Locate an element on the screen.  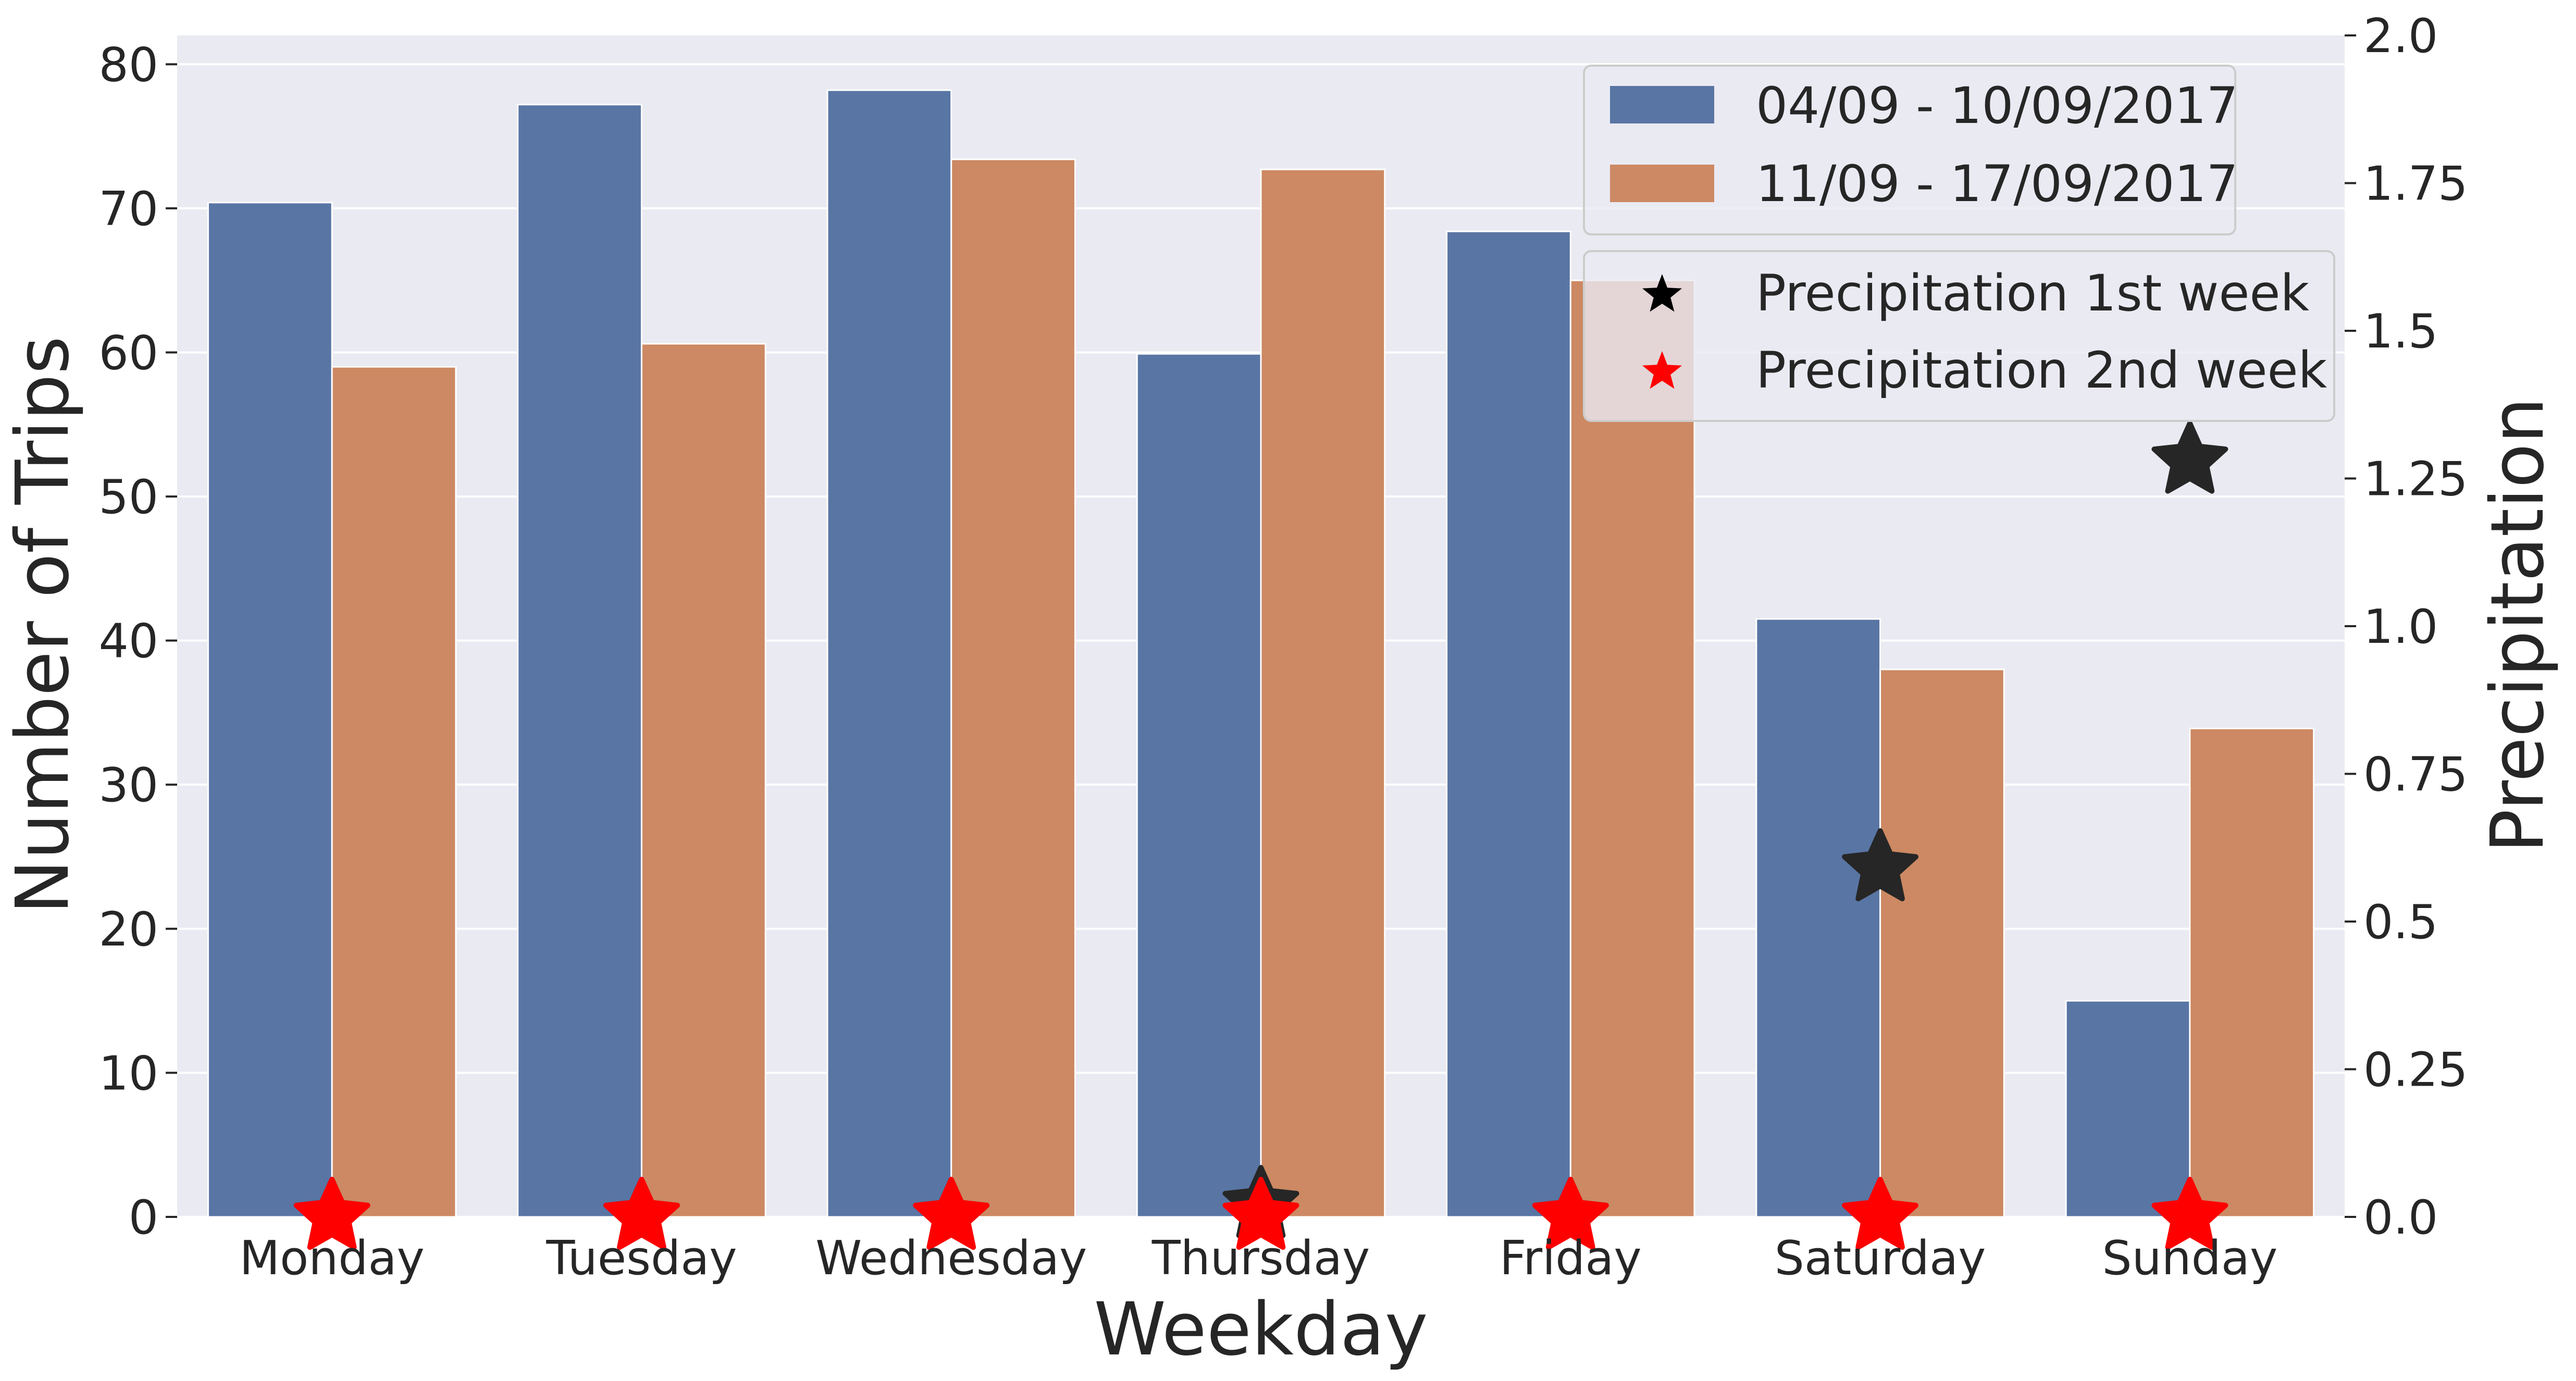
y2-tick-label: 1.0 is located at coordinates (2400, 627).